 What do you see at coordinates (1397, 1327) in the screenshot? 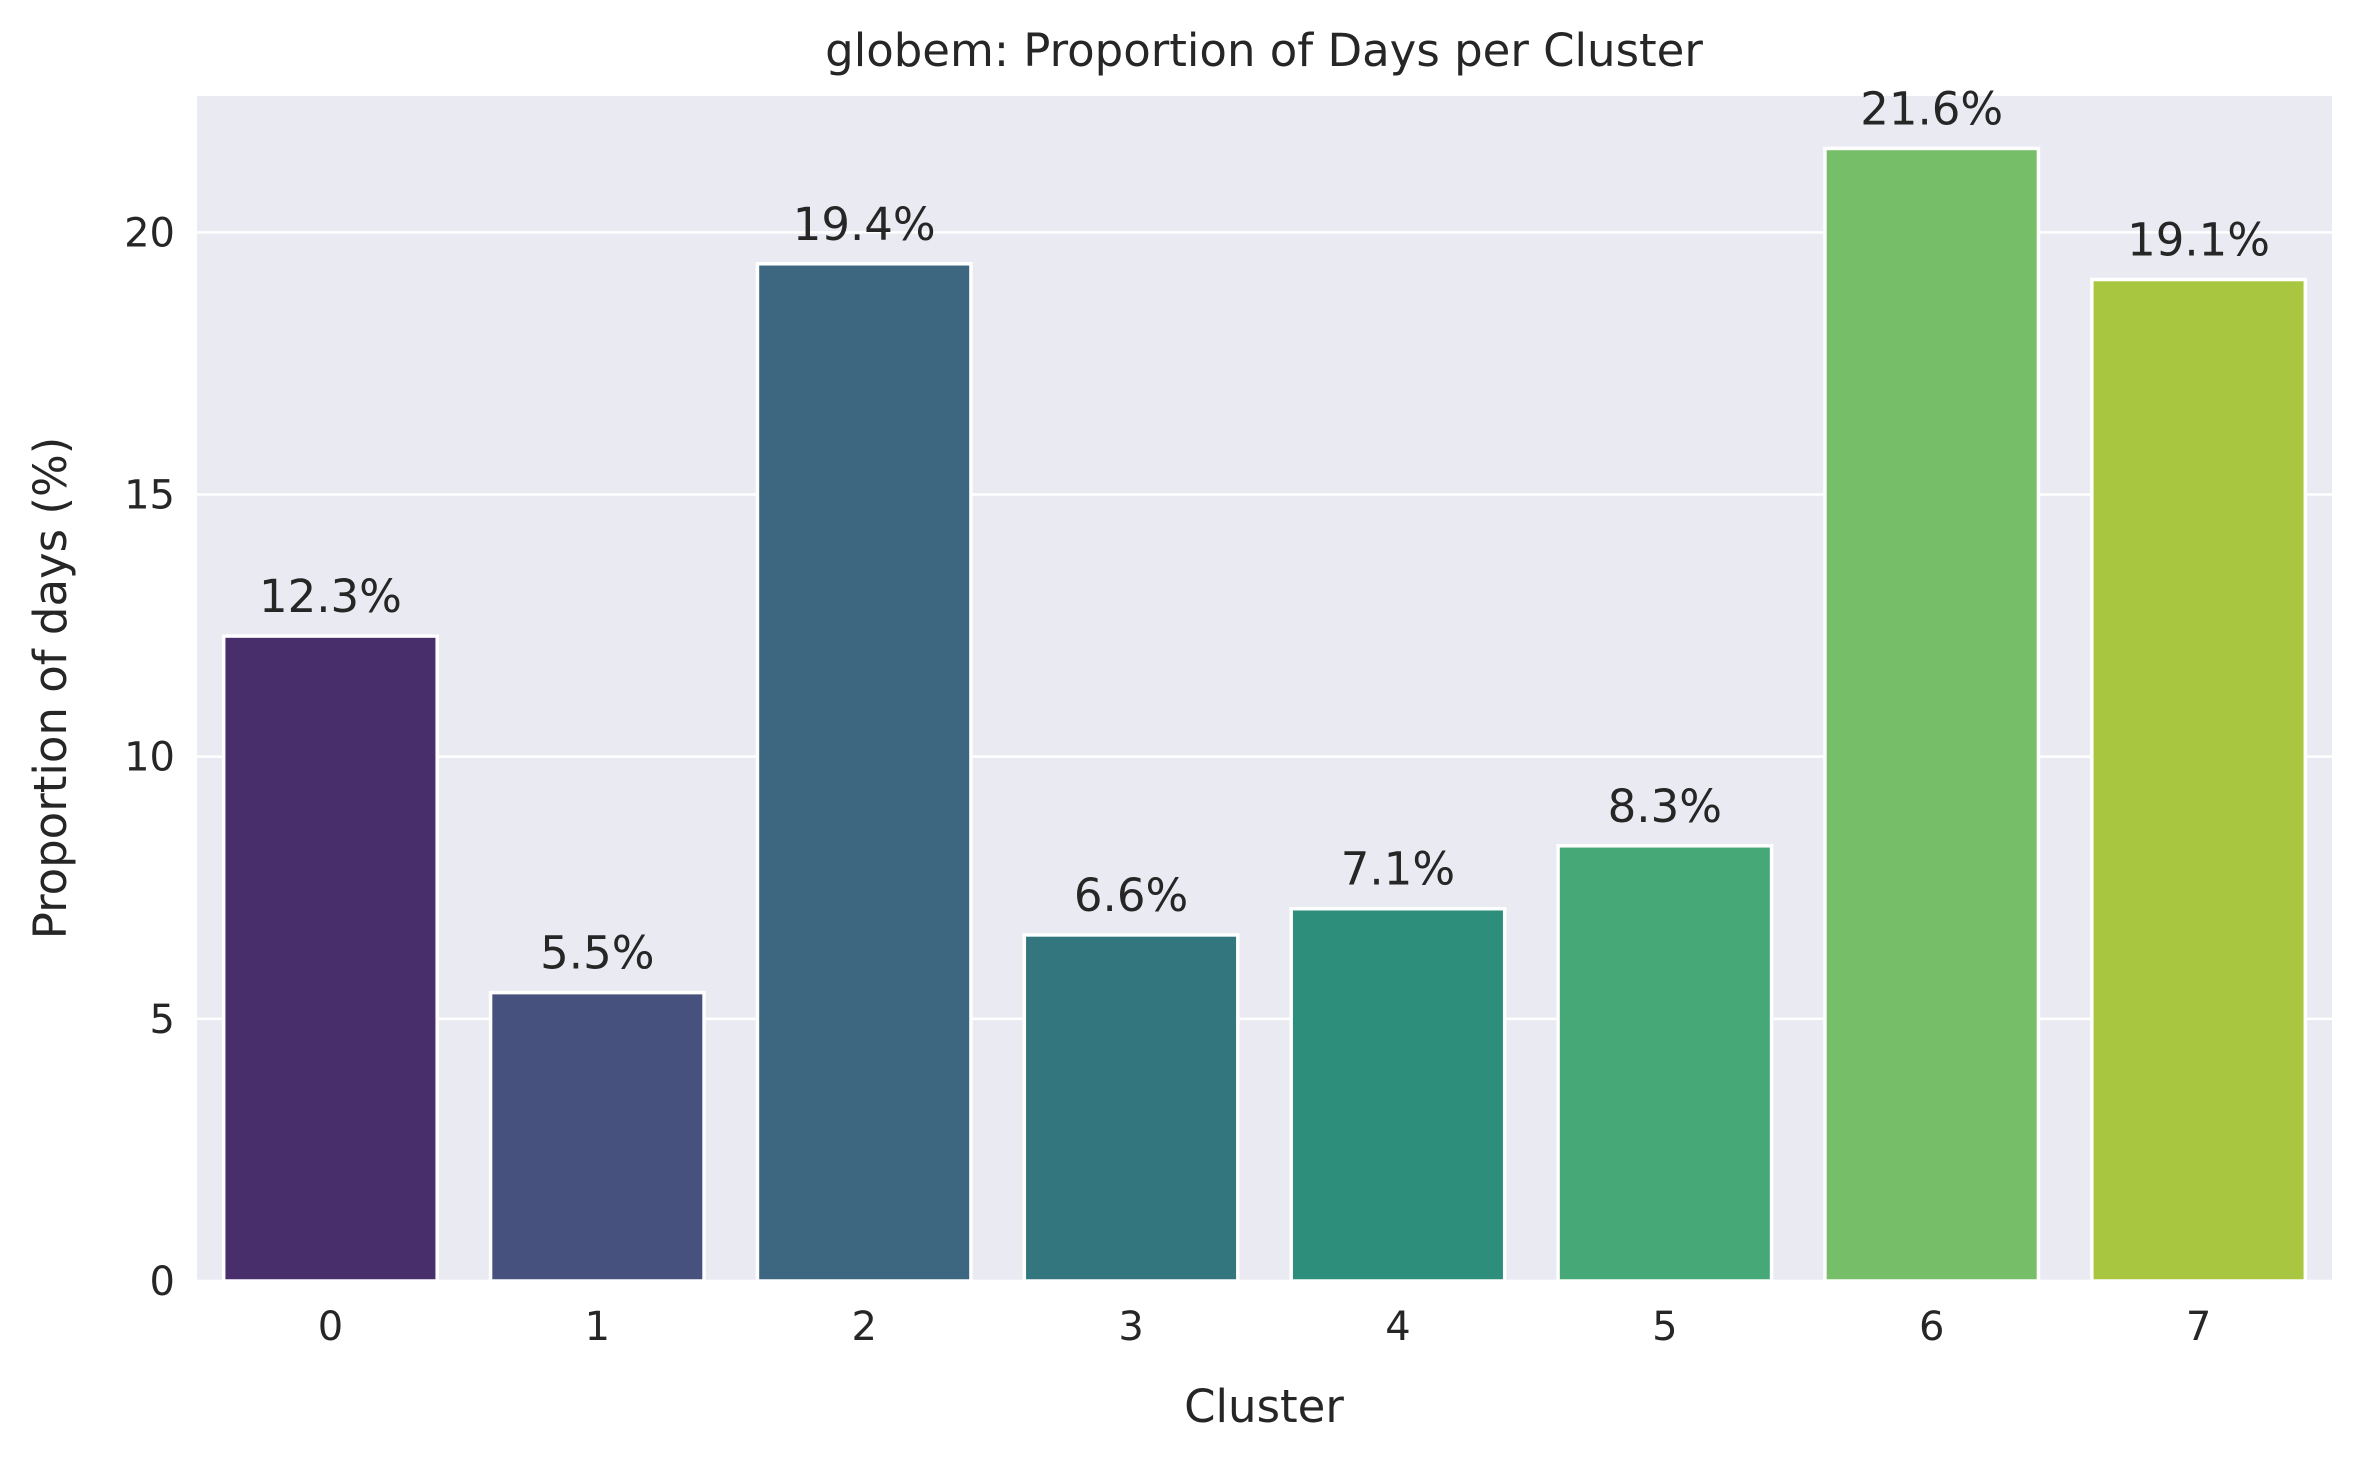
I see `x-tick-label: 4` at bounding box center [1397, 1327].